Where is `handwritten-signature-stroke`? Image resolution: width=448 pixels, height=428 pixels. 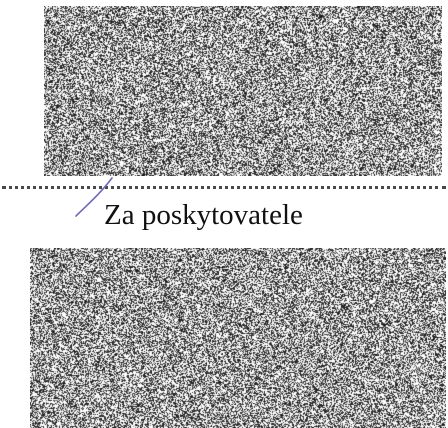
handwritten-signature-stroke is located at coordinates (94, 197).